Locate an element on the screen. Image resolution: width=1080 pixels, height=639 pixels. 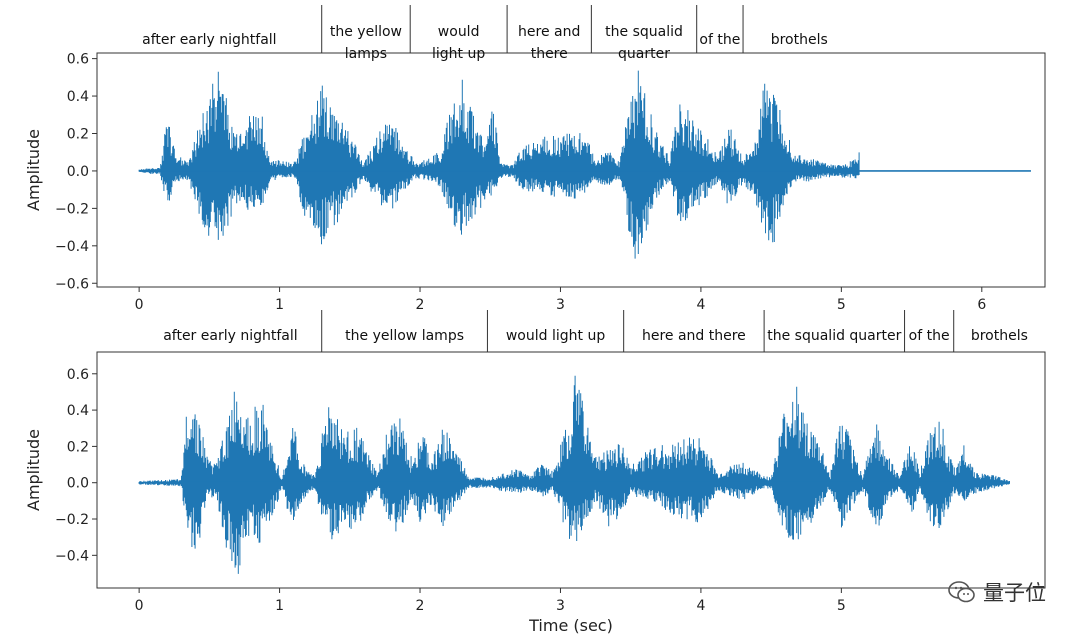
segment-label: the squalid quarter is located at coordinates (834, 336).